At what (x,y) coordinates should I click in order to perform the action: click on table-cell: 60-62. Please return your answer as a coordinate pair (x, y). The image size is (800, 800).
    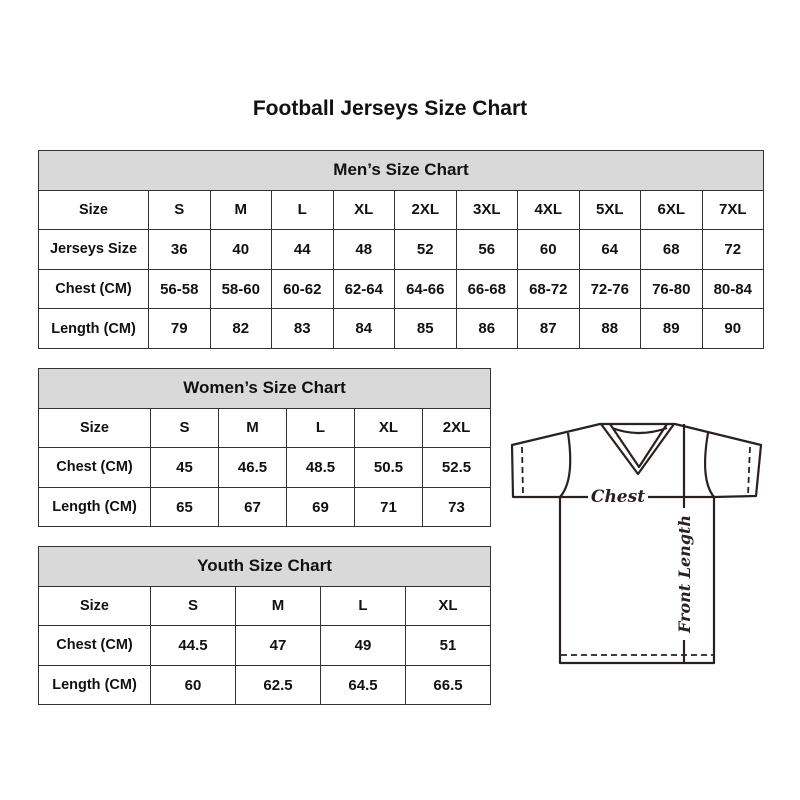
    Looking at the image, I should click on (302, 289).